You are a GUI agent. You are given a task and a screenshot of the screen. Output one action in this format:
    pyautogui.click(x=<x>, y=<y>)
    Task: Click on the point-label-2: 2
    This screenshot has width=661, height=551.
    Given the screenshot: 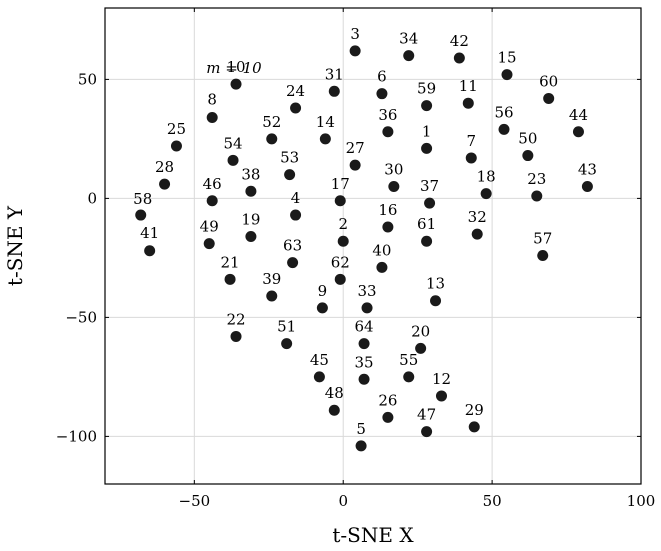 What is the action you would take?
    pyautogui.click(x=343, y=224)
    